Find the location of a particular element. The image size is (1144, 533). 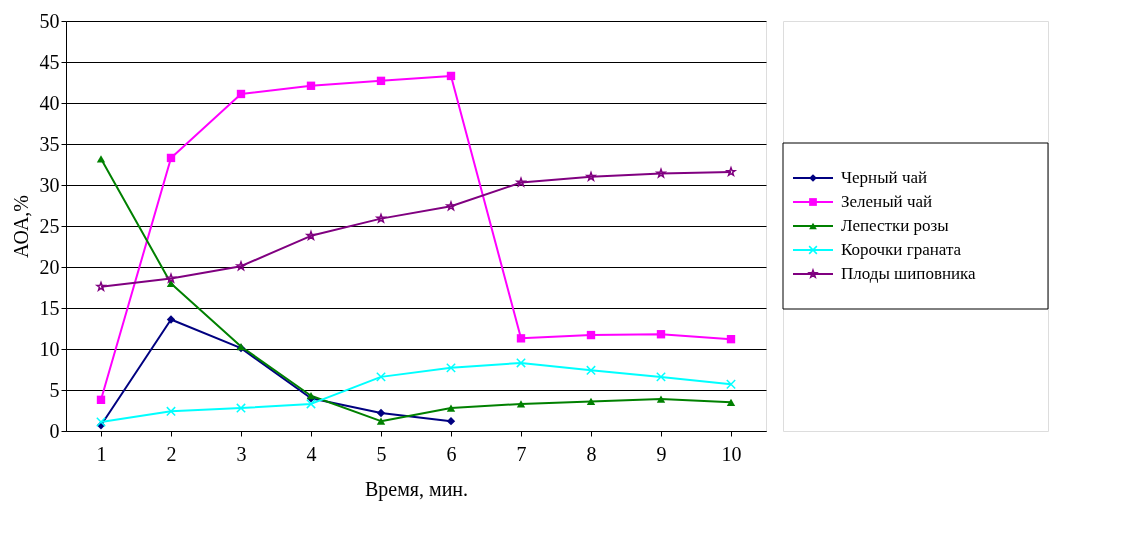

y-tick-label: 40 is located at coordinates (49, 102).